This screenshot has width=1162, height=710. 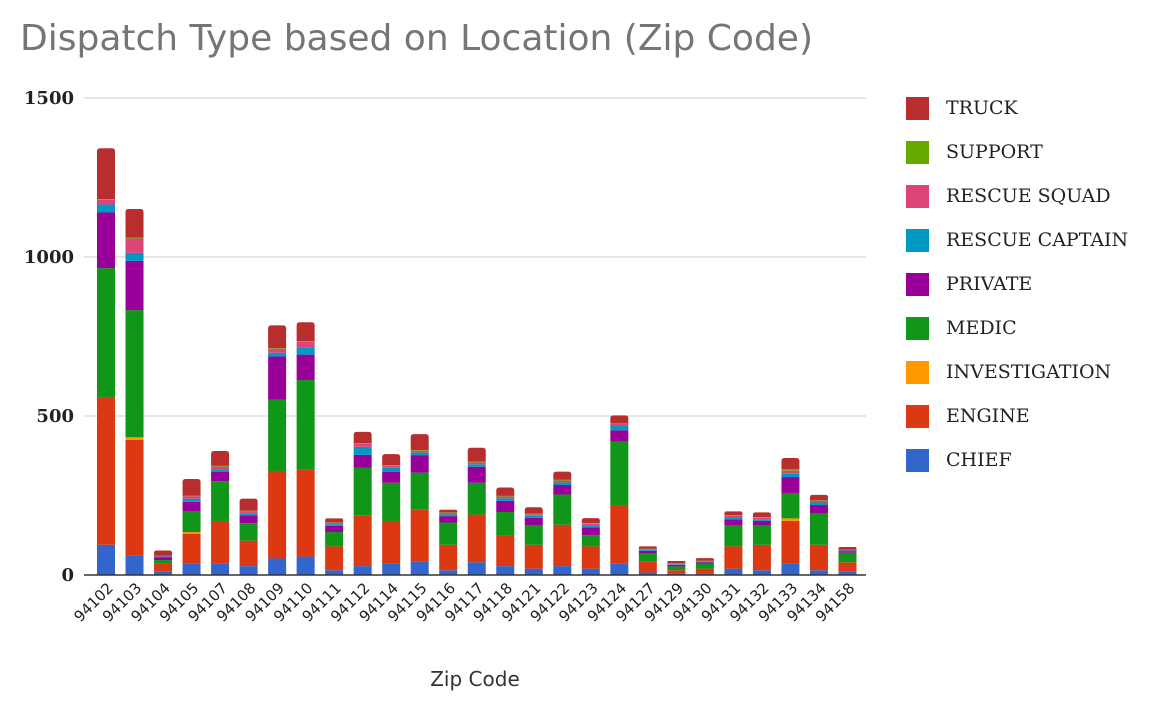 What do you see at coordinates (1028, 196) in the screenshot?
I see `legend-label: RESCUE SQUAD` at bounding box center [1028, 196].